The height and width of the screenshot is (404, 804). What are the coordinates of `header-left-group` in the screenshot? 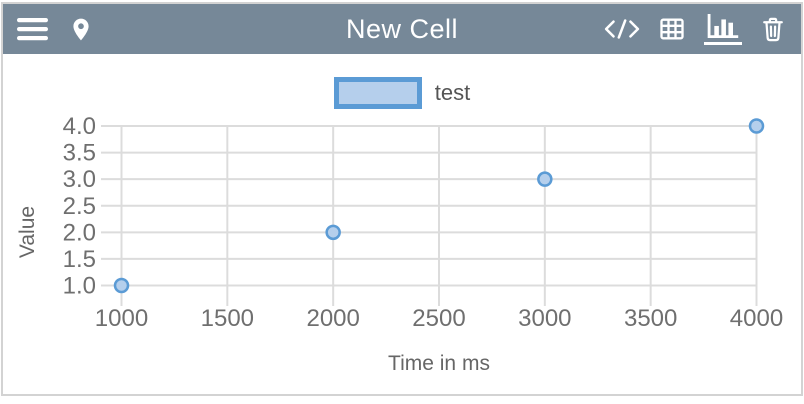 It's located at (48, 29).